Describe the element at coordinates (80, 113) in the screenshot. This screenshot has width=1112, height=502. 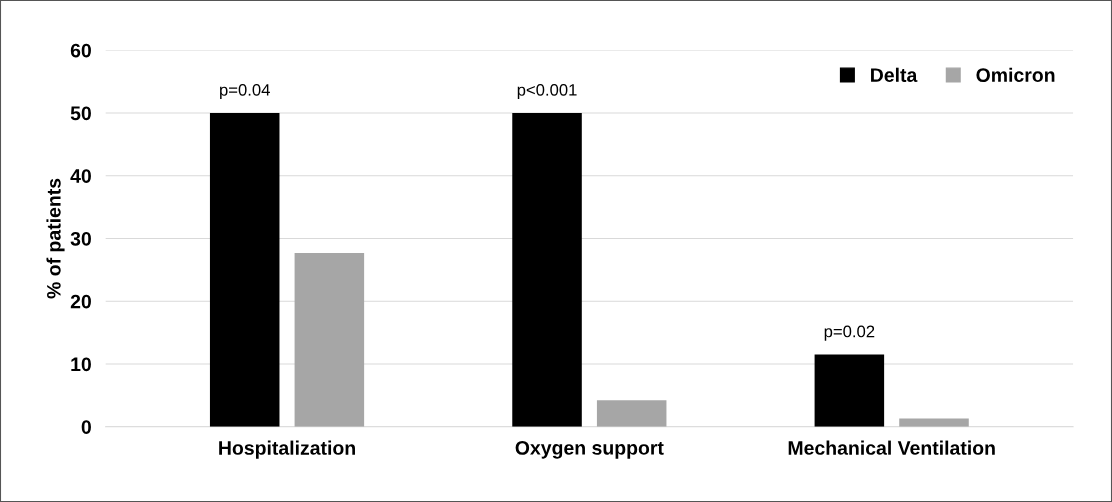
I see `y-tick-label: 50` at that location.